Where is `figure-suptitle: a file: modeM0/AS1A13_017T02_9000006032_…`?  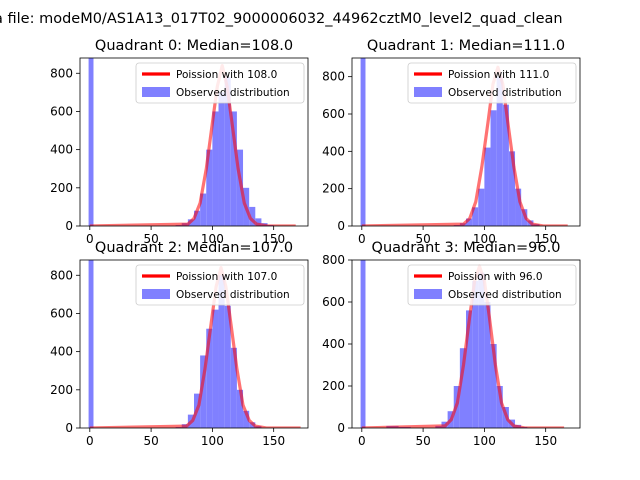 figure-suptitle: a file: modeM0/AS1A13_017T02_9000006032_… is located at coordinates (281, 19).